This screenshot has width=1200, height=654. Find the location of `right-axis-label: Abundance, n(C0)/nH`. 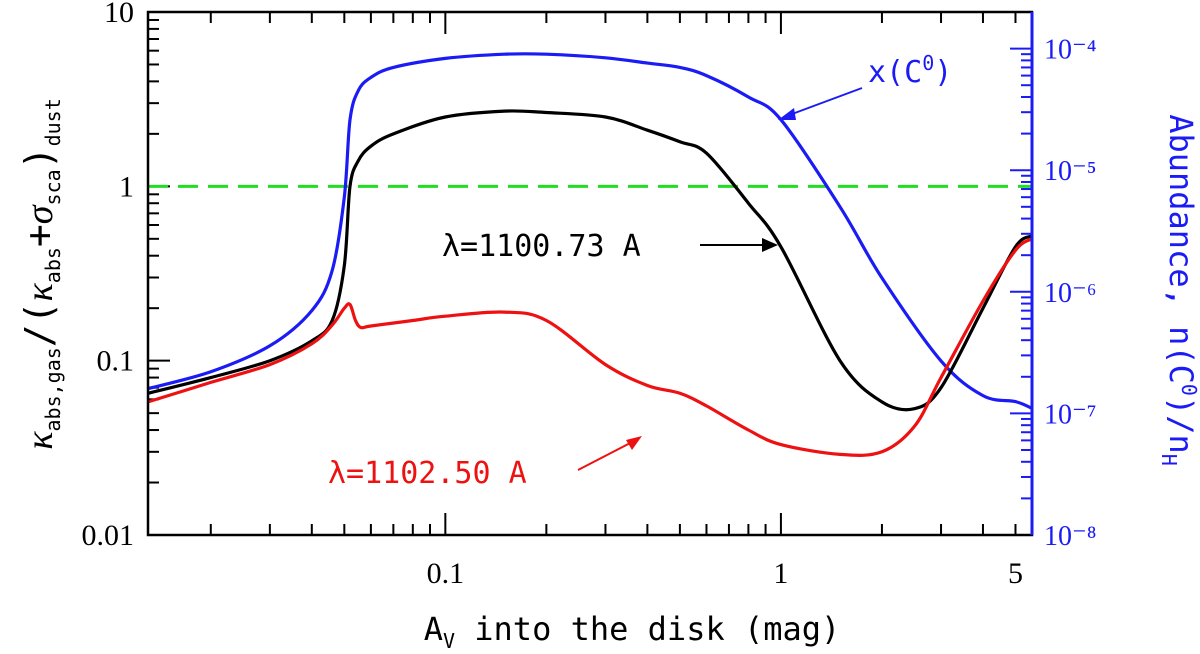

right-axis-label: Abundance, n(C0)/nH is located at coordinates (1178, 290).